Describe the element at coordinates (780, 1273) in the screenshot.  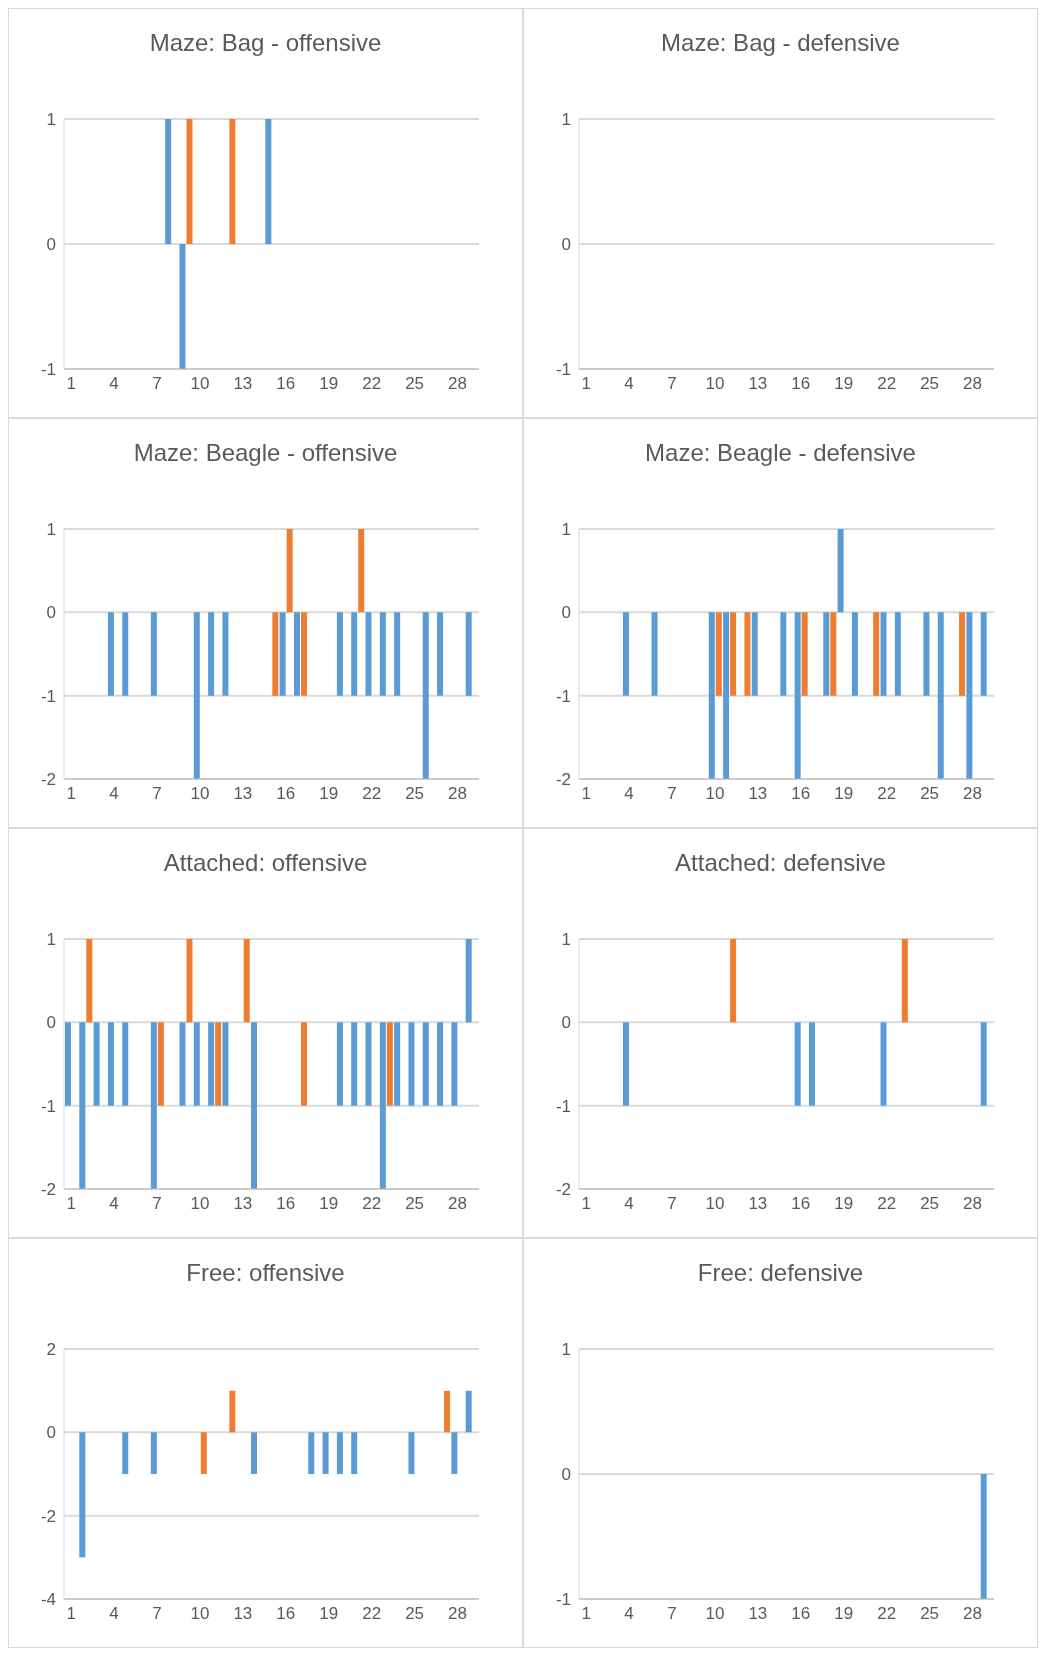
I see `chart-title: Free: defensive` at that location.